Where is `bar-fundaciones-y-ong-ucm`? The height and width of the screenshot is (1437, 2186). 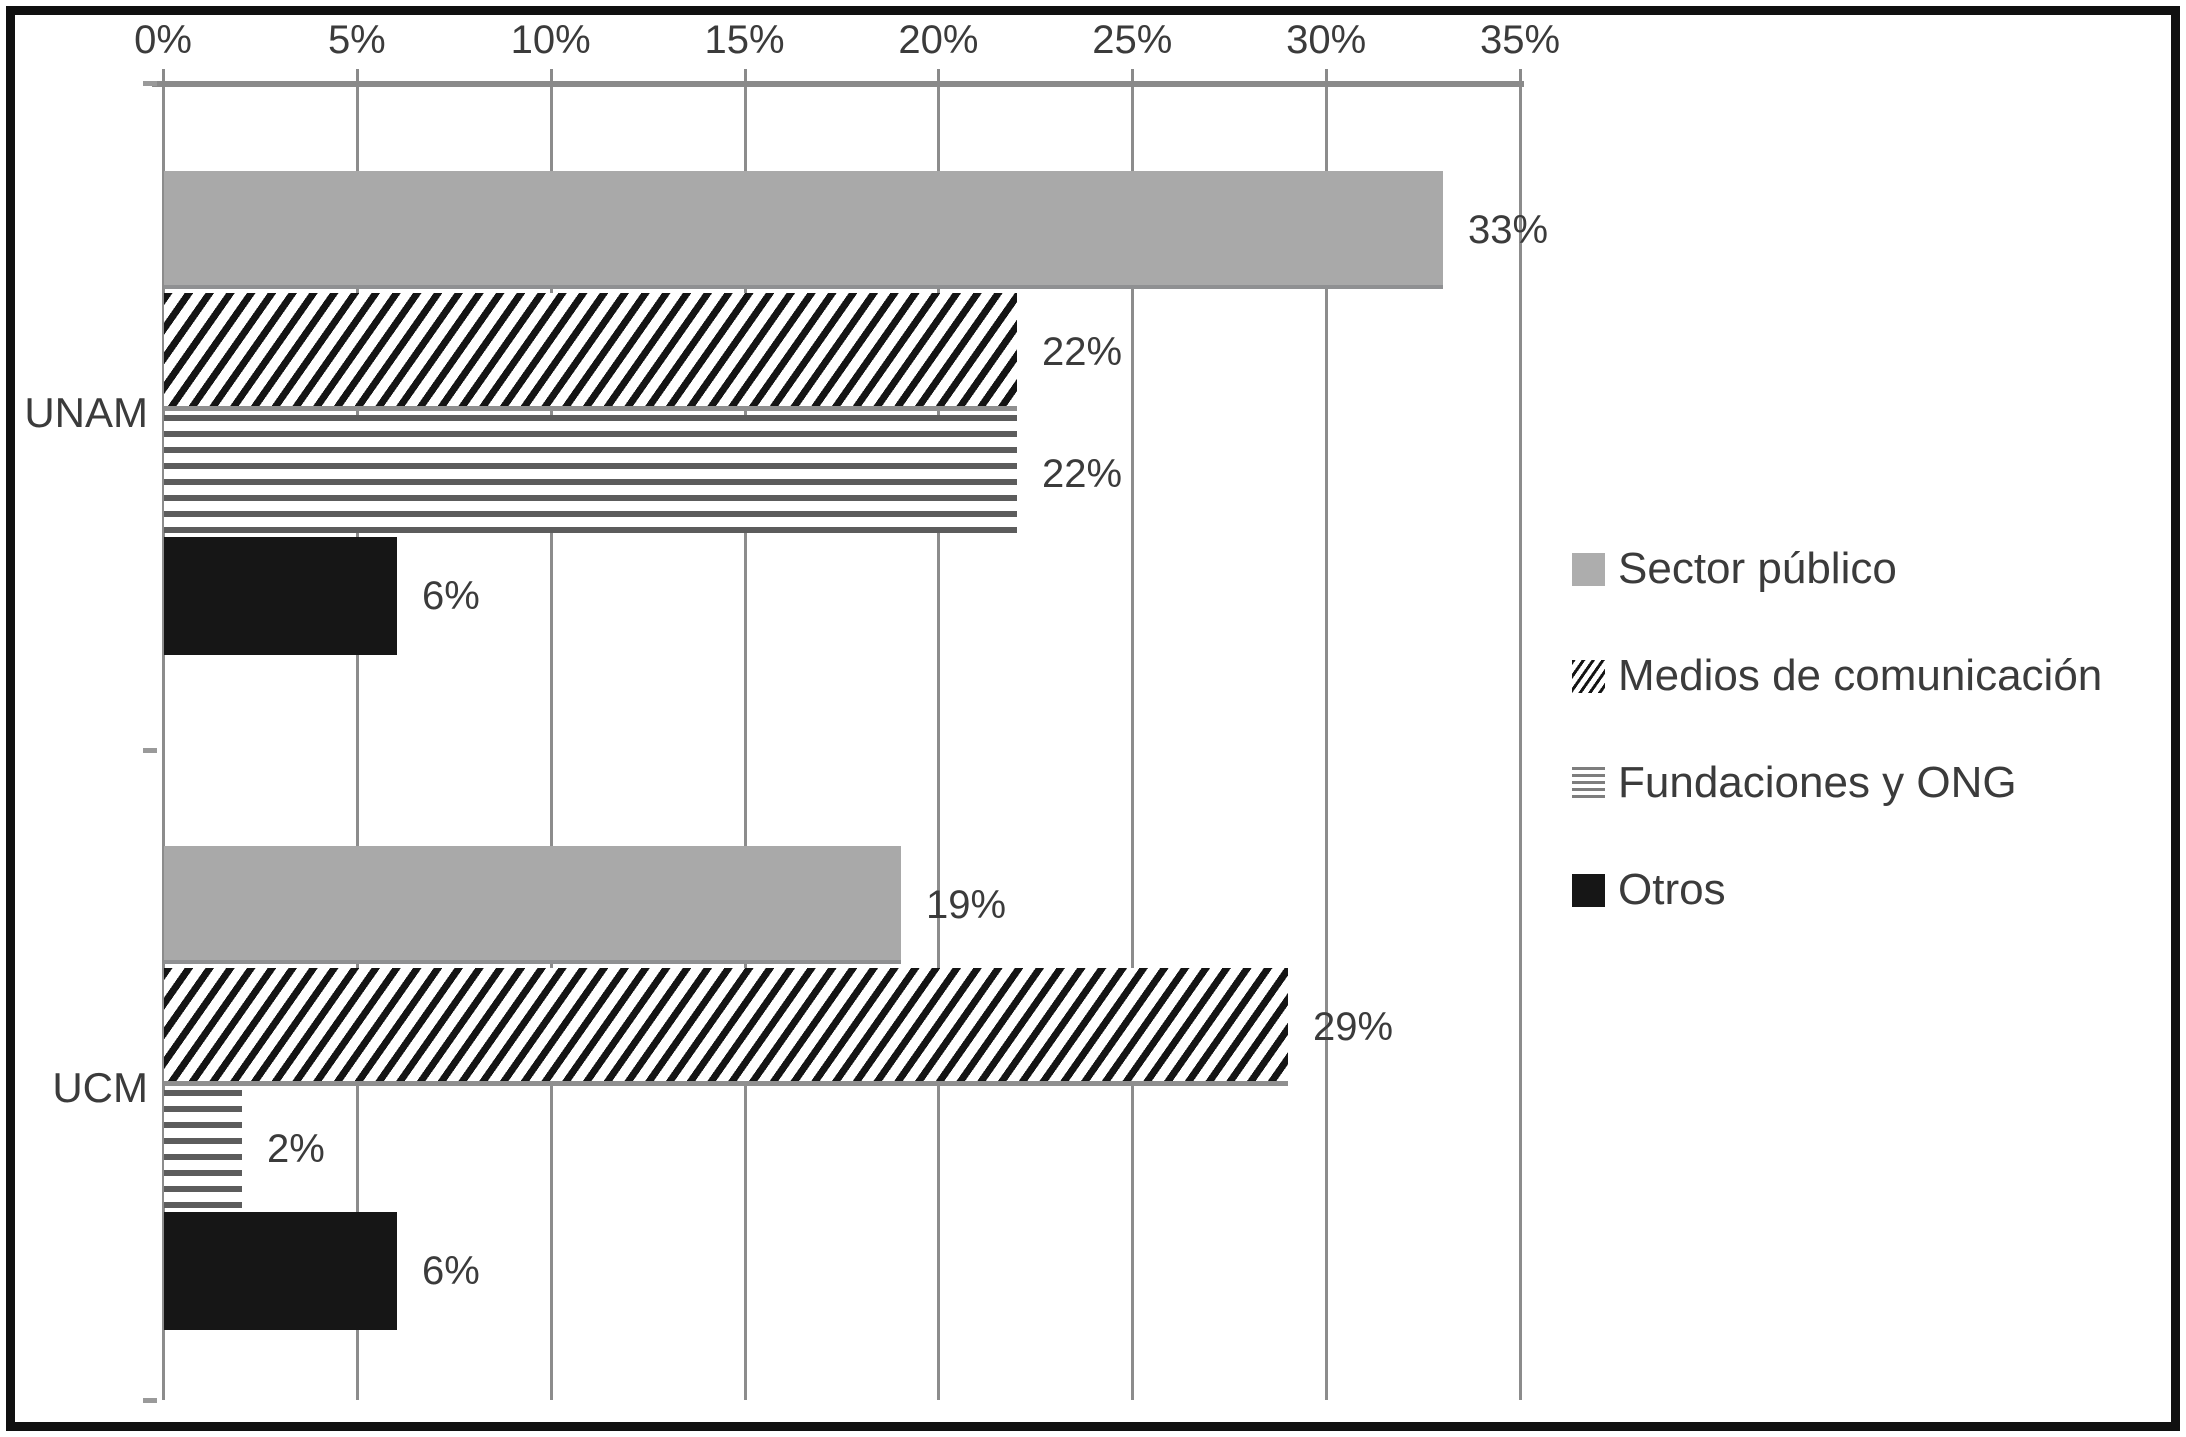
bar-fundaciones-y-ong-ucm is located at coordinates (203, 1149).